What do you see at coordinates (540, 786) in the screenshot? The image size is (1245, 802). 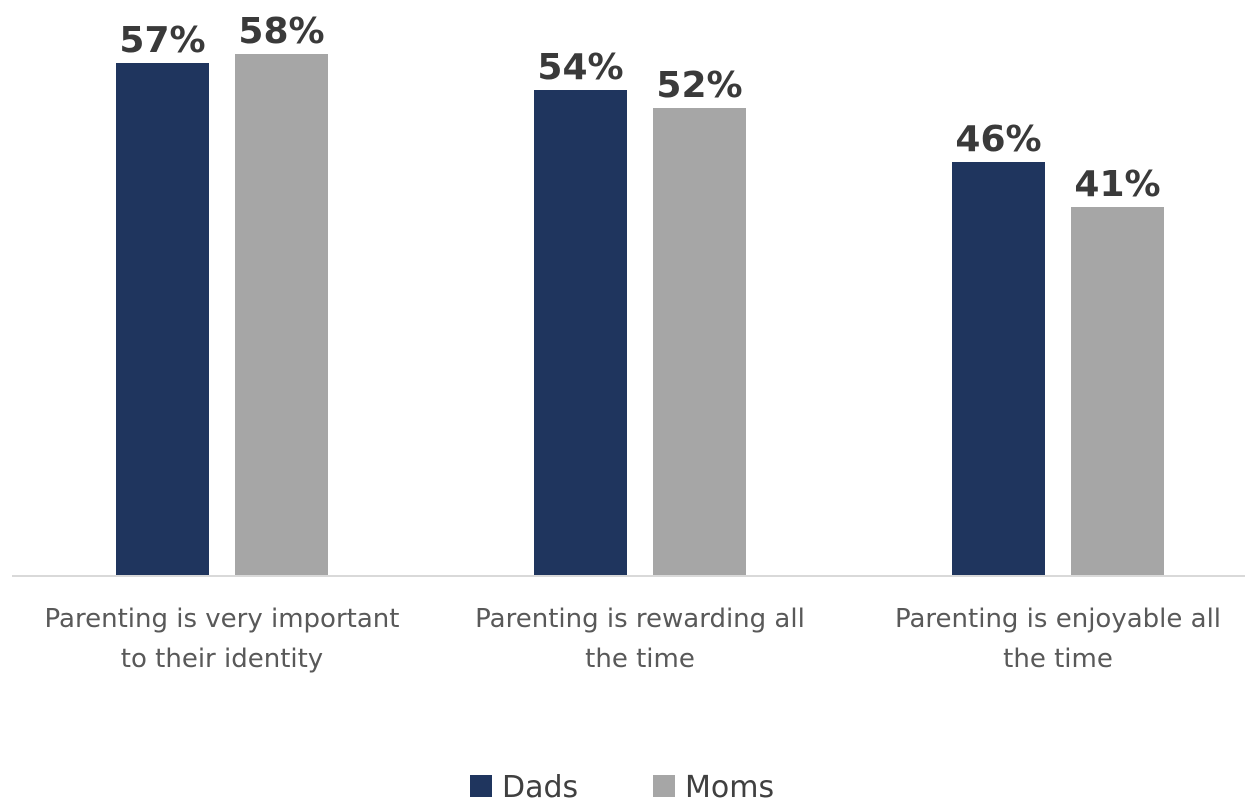 I see `legend-label-dads: Dads` at bounding box center [540, 786].